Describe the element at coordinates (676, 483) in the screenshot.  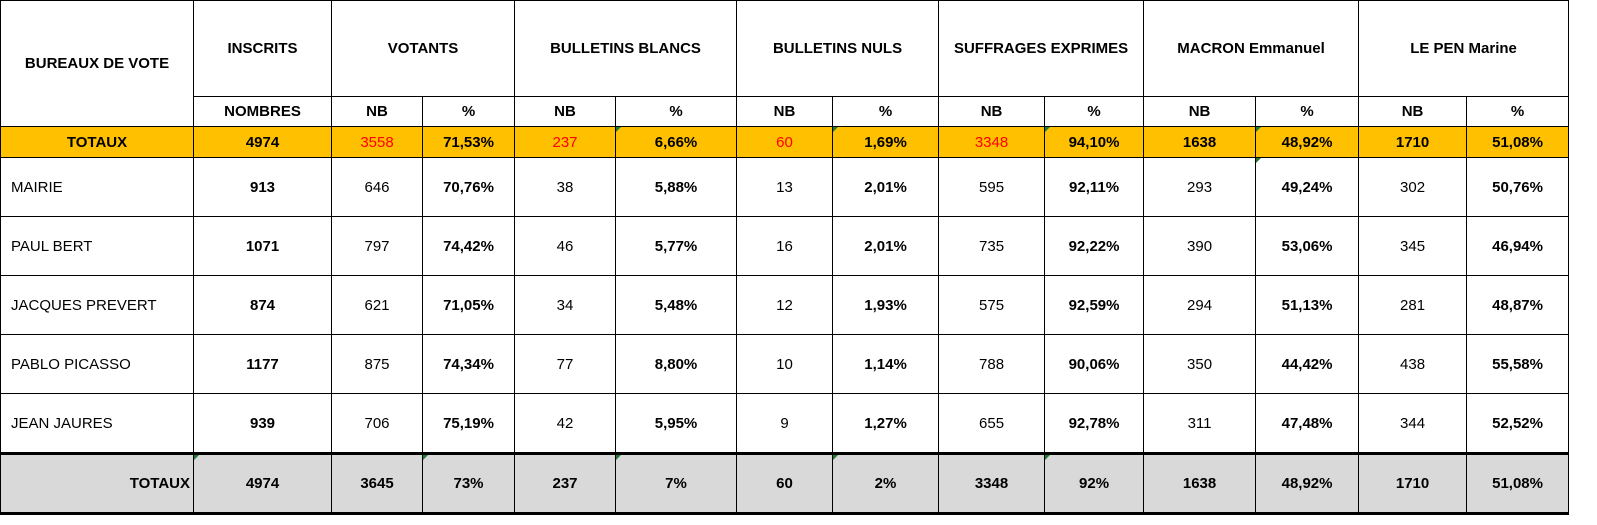
I see `totals-bottom-blancs-pct: 7%` at that location.